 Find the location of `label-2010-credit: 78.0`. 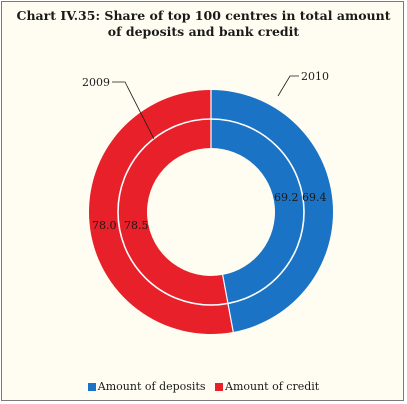

label-2010-credit: 78.0 is located at coordinates (104, 225).